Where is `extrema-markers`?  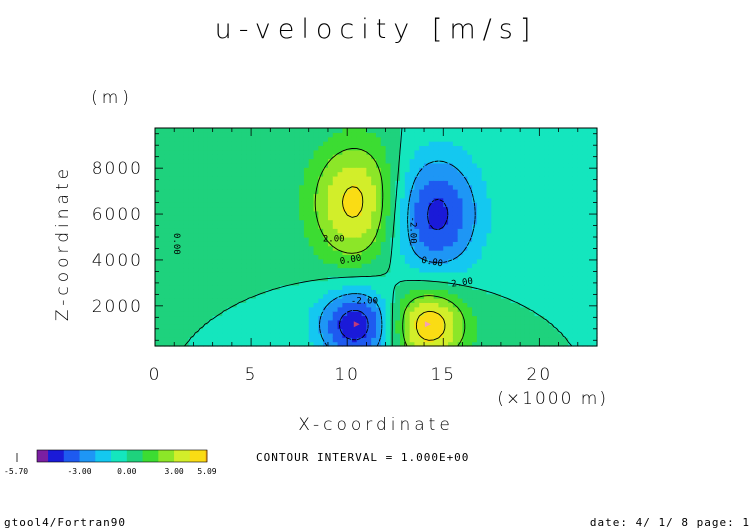
extrema-markers is located at coordinates (392, 324).